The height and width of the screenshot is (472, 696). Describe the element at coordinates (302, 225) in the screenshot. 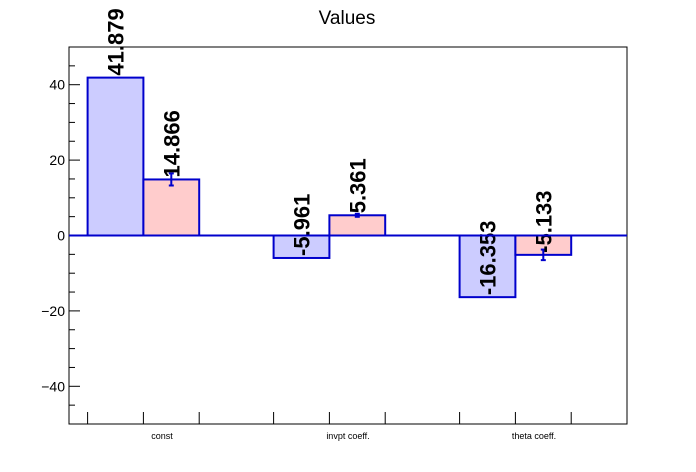

I see `data-label: -5.961` at that location.